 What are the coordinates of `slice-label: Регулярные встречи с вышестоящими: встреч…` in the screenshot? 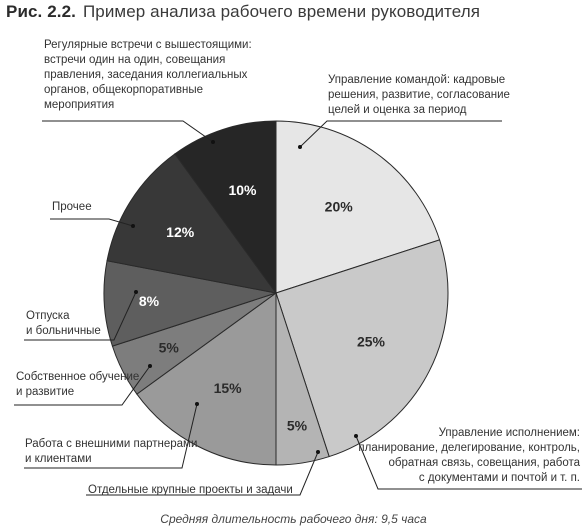 It's located at (148, 75).